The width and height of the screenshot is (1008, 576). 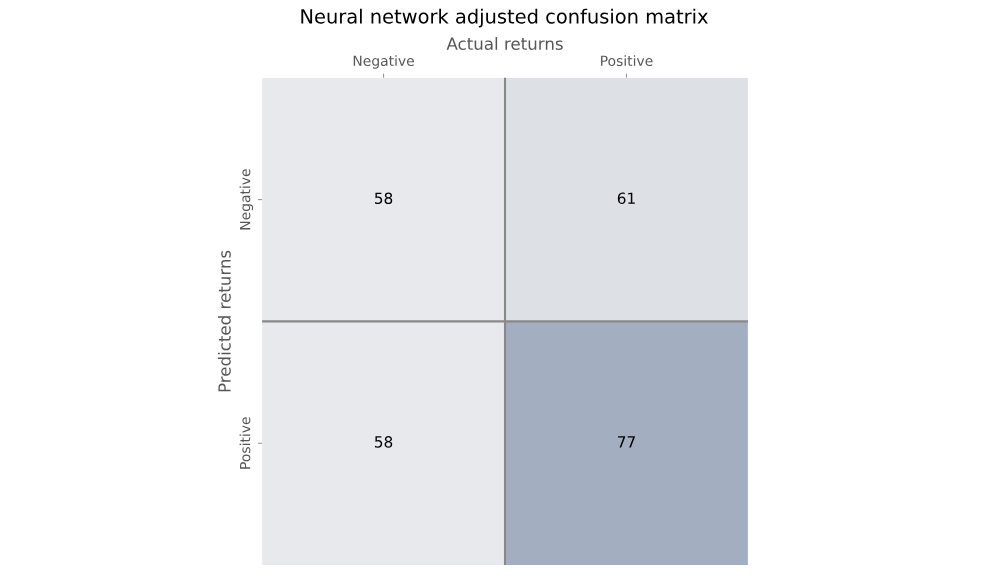 I want to click on data-label: 77, so click(x=626, y=442).